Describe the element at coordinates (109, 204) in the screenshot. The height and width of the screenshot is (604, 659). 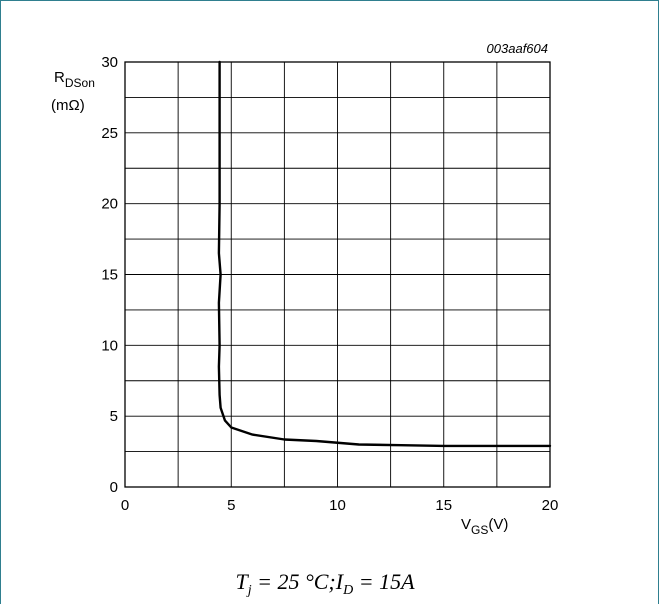
I see `y-tick-label: 20` at that location.